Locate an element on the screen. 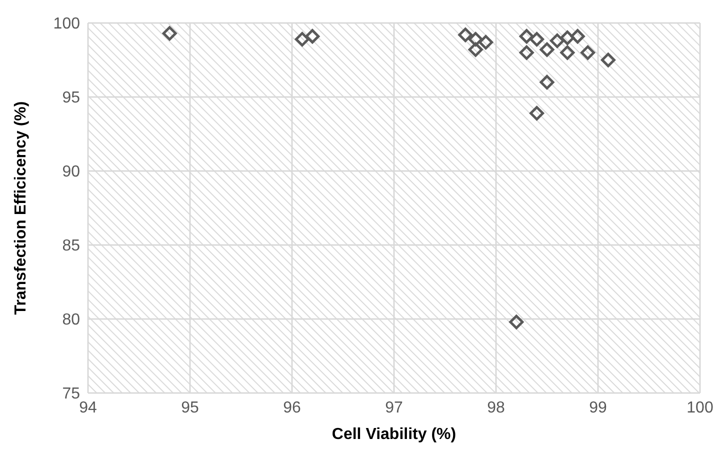 The image size is (718, 461). y-tick-label: 100 is located at coordinates (66, 24).